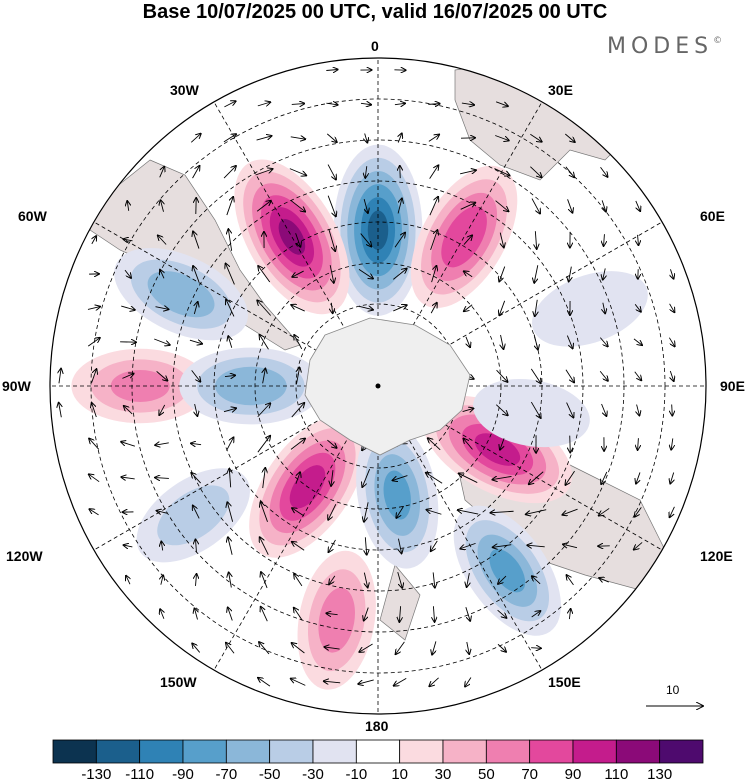 The height and width of the screenshot is (783, 750). I want to click on lon-label-60w: 60W, so click(32, 216).